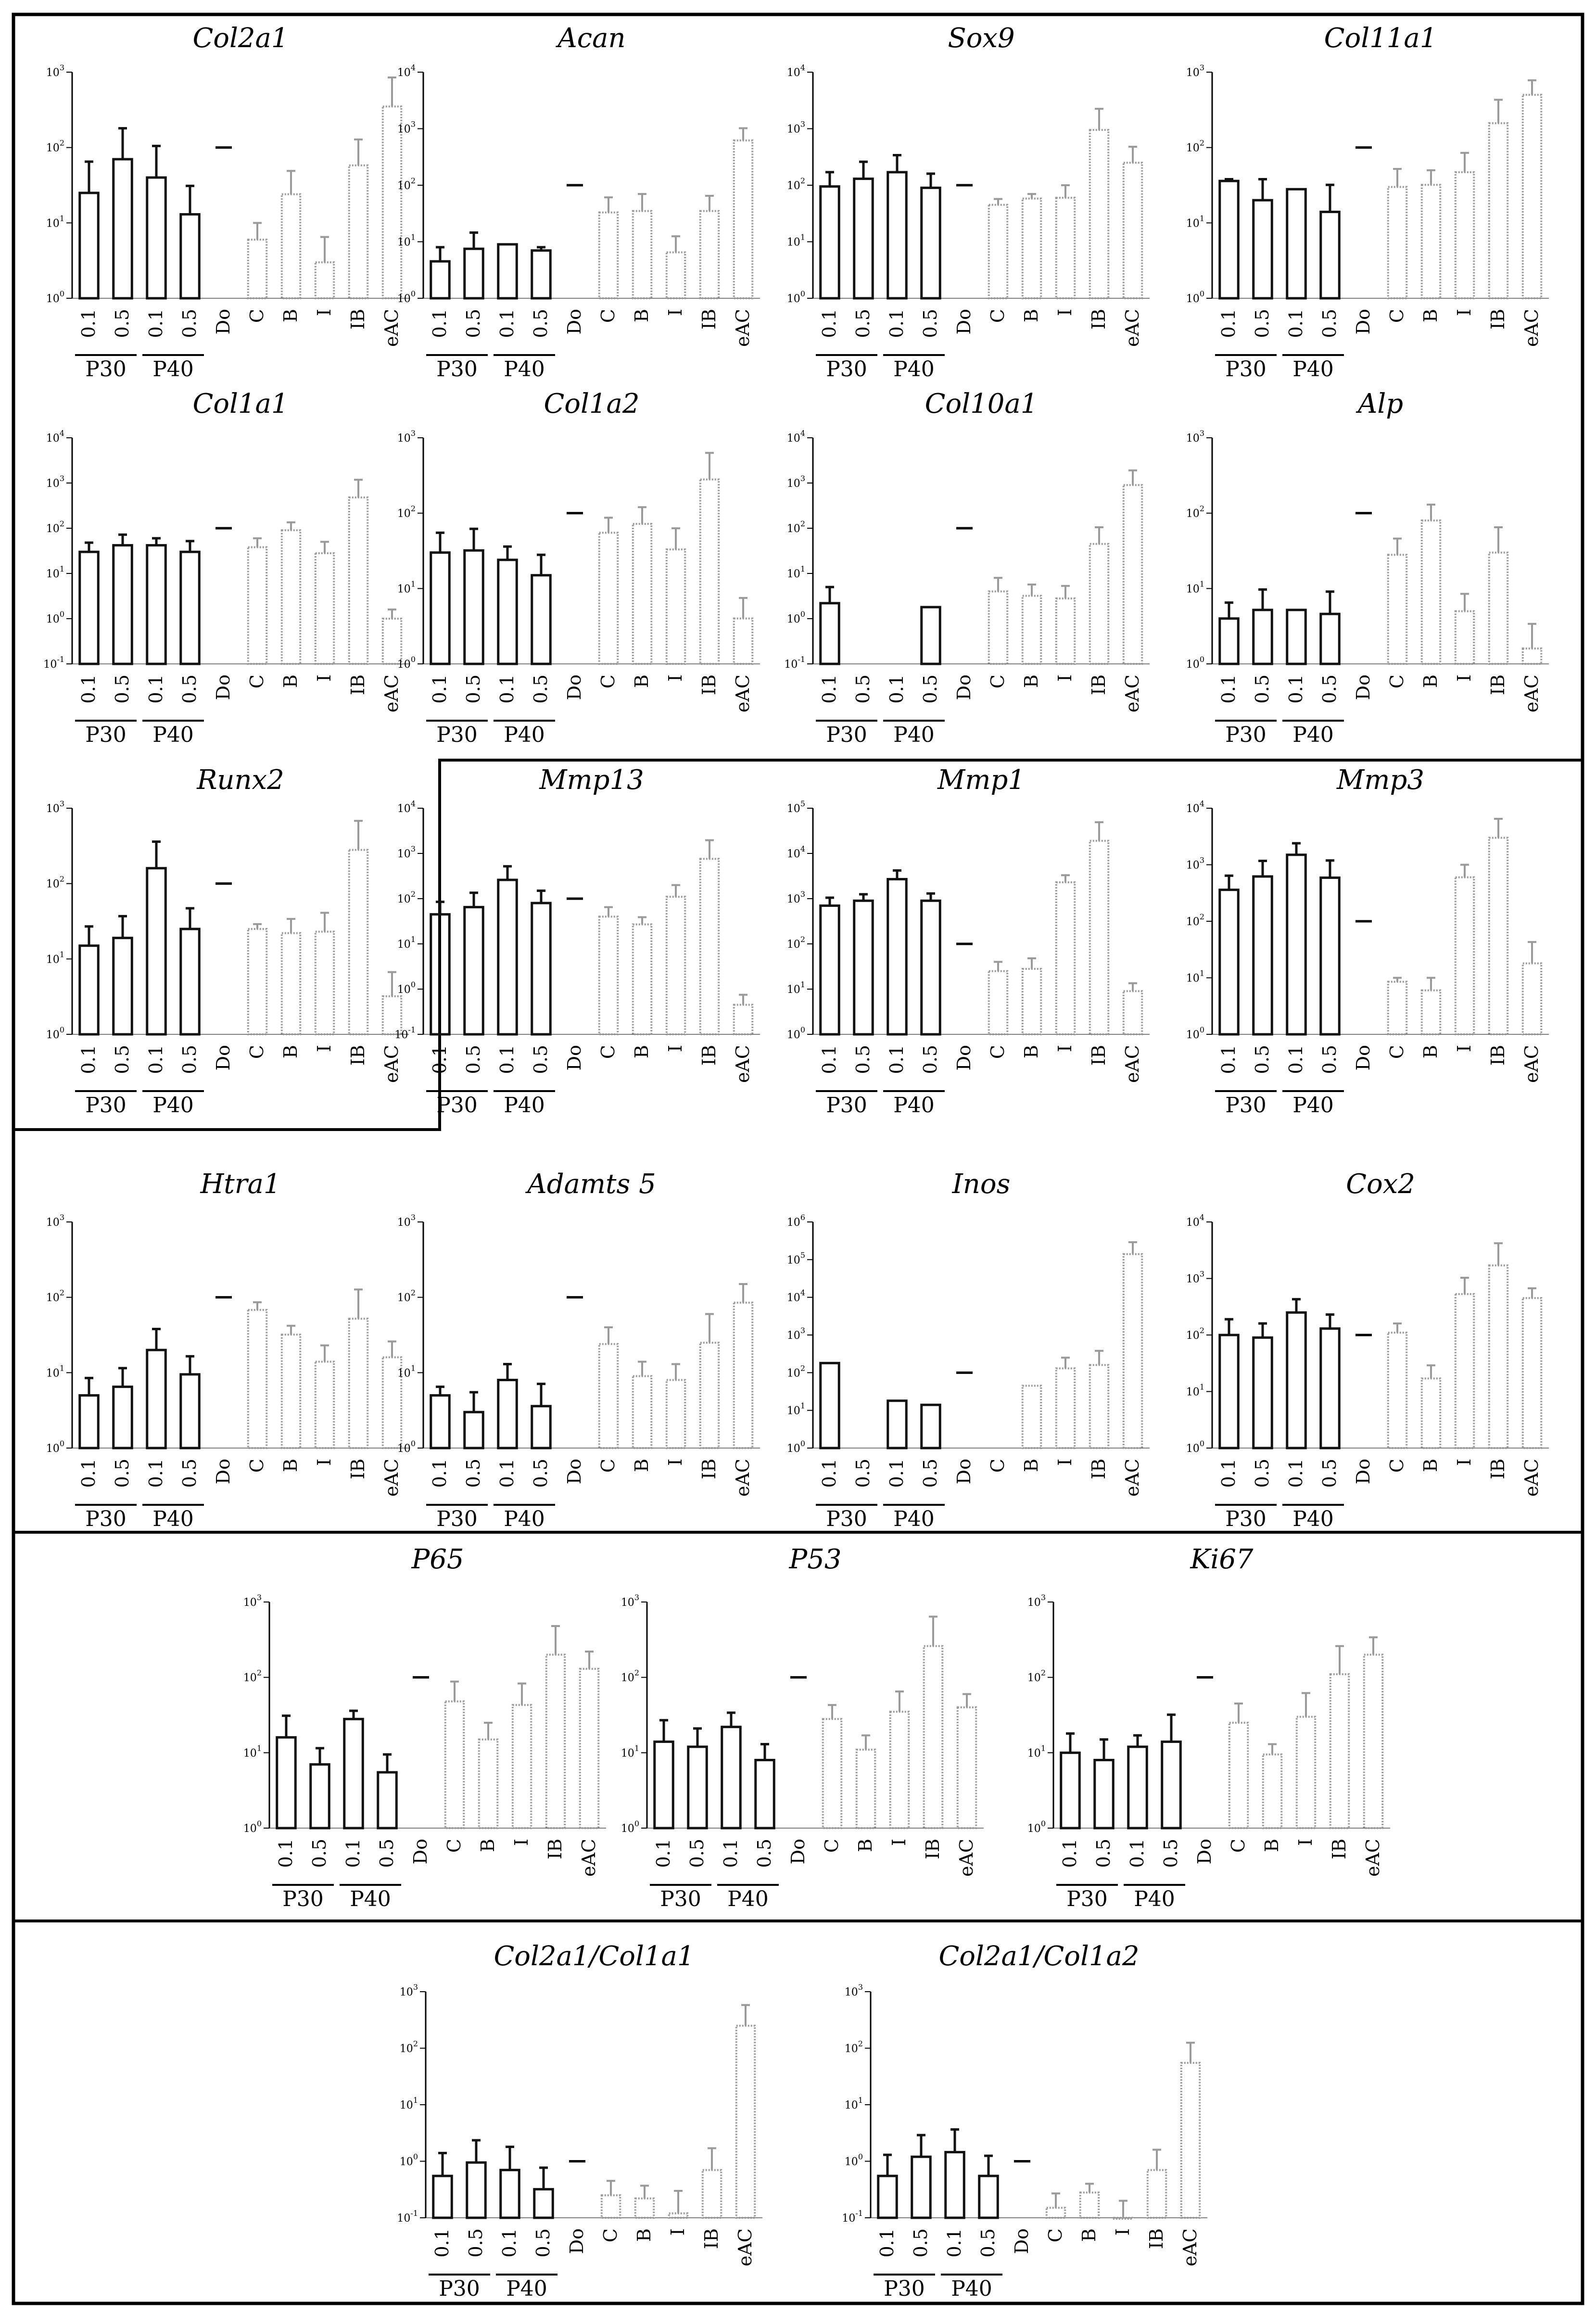 This screenshot has height=2314, width=1596. I want to click on chart-title: Mmp3, so click(1380, 780).